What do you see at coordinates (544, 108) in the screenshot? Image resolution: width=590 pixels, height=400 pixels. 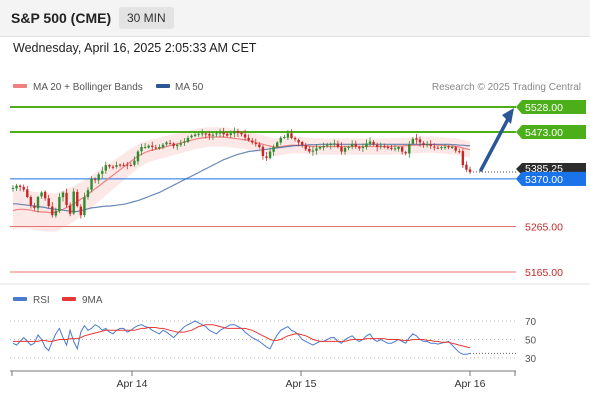 I see `level-label-5528.00: 5528.00` at bounding box center [544, 108].